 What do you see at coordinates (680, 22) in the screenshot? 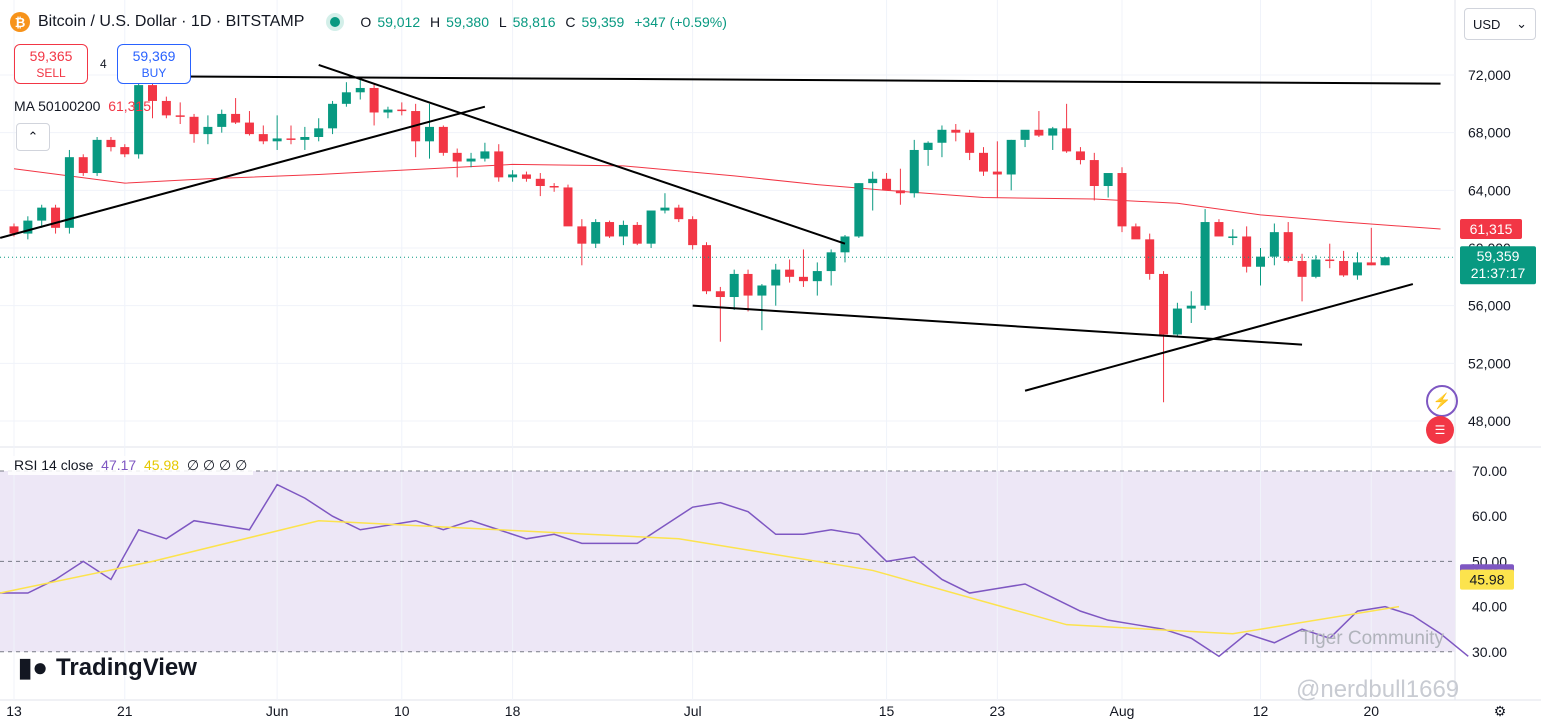
I see `change-value: +347 (+0.59%)` at bounding box center [680, 22].